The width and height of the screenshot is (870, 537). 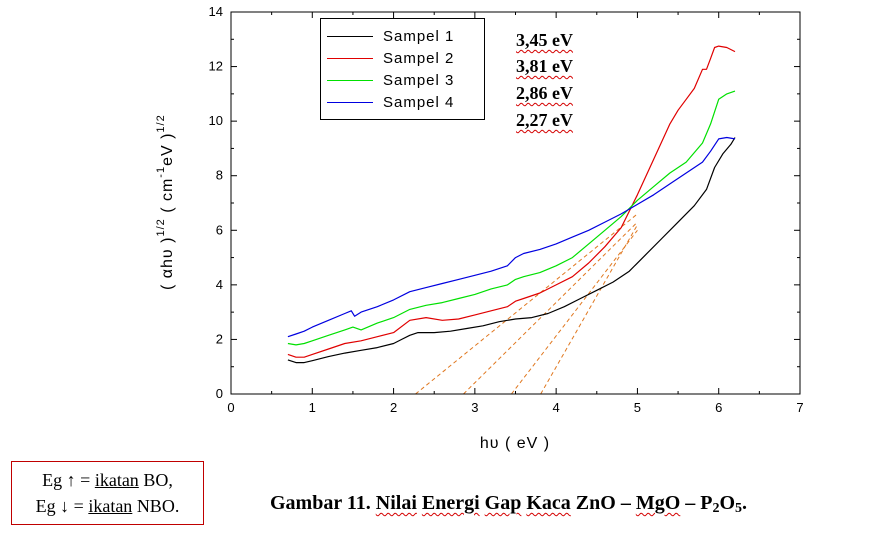 What do you see at coordinates (419, 80) in the screenshot?
I see `legend-label-3: Sampel 3` at bounding box center [419, 80].